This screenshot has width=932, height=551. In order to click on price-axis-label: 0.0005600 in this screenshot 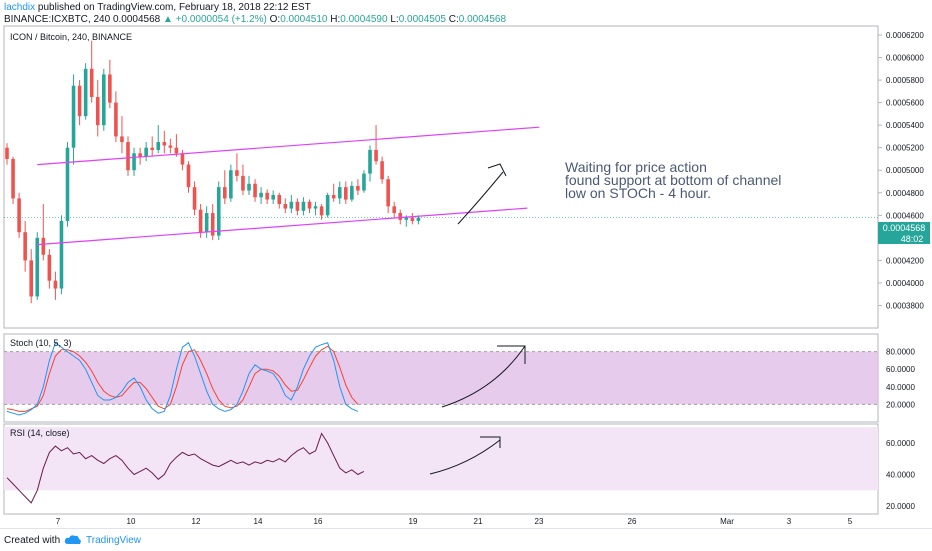, I will do `click(905, 103)`.